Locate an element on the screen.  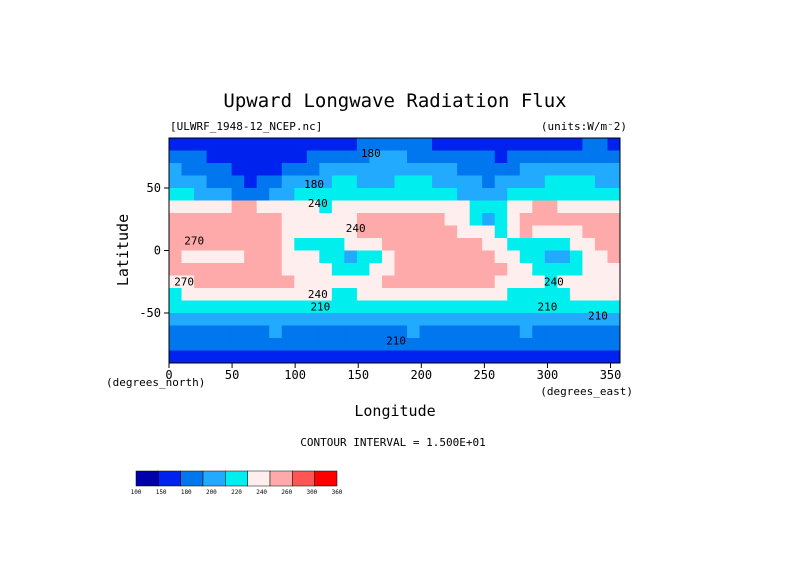
chart-title: Upward Longwave Radiation Flux is located at coordinates (394, 101).